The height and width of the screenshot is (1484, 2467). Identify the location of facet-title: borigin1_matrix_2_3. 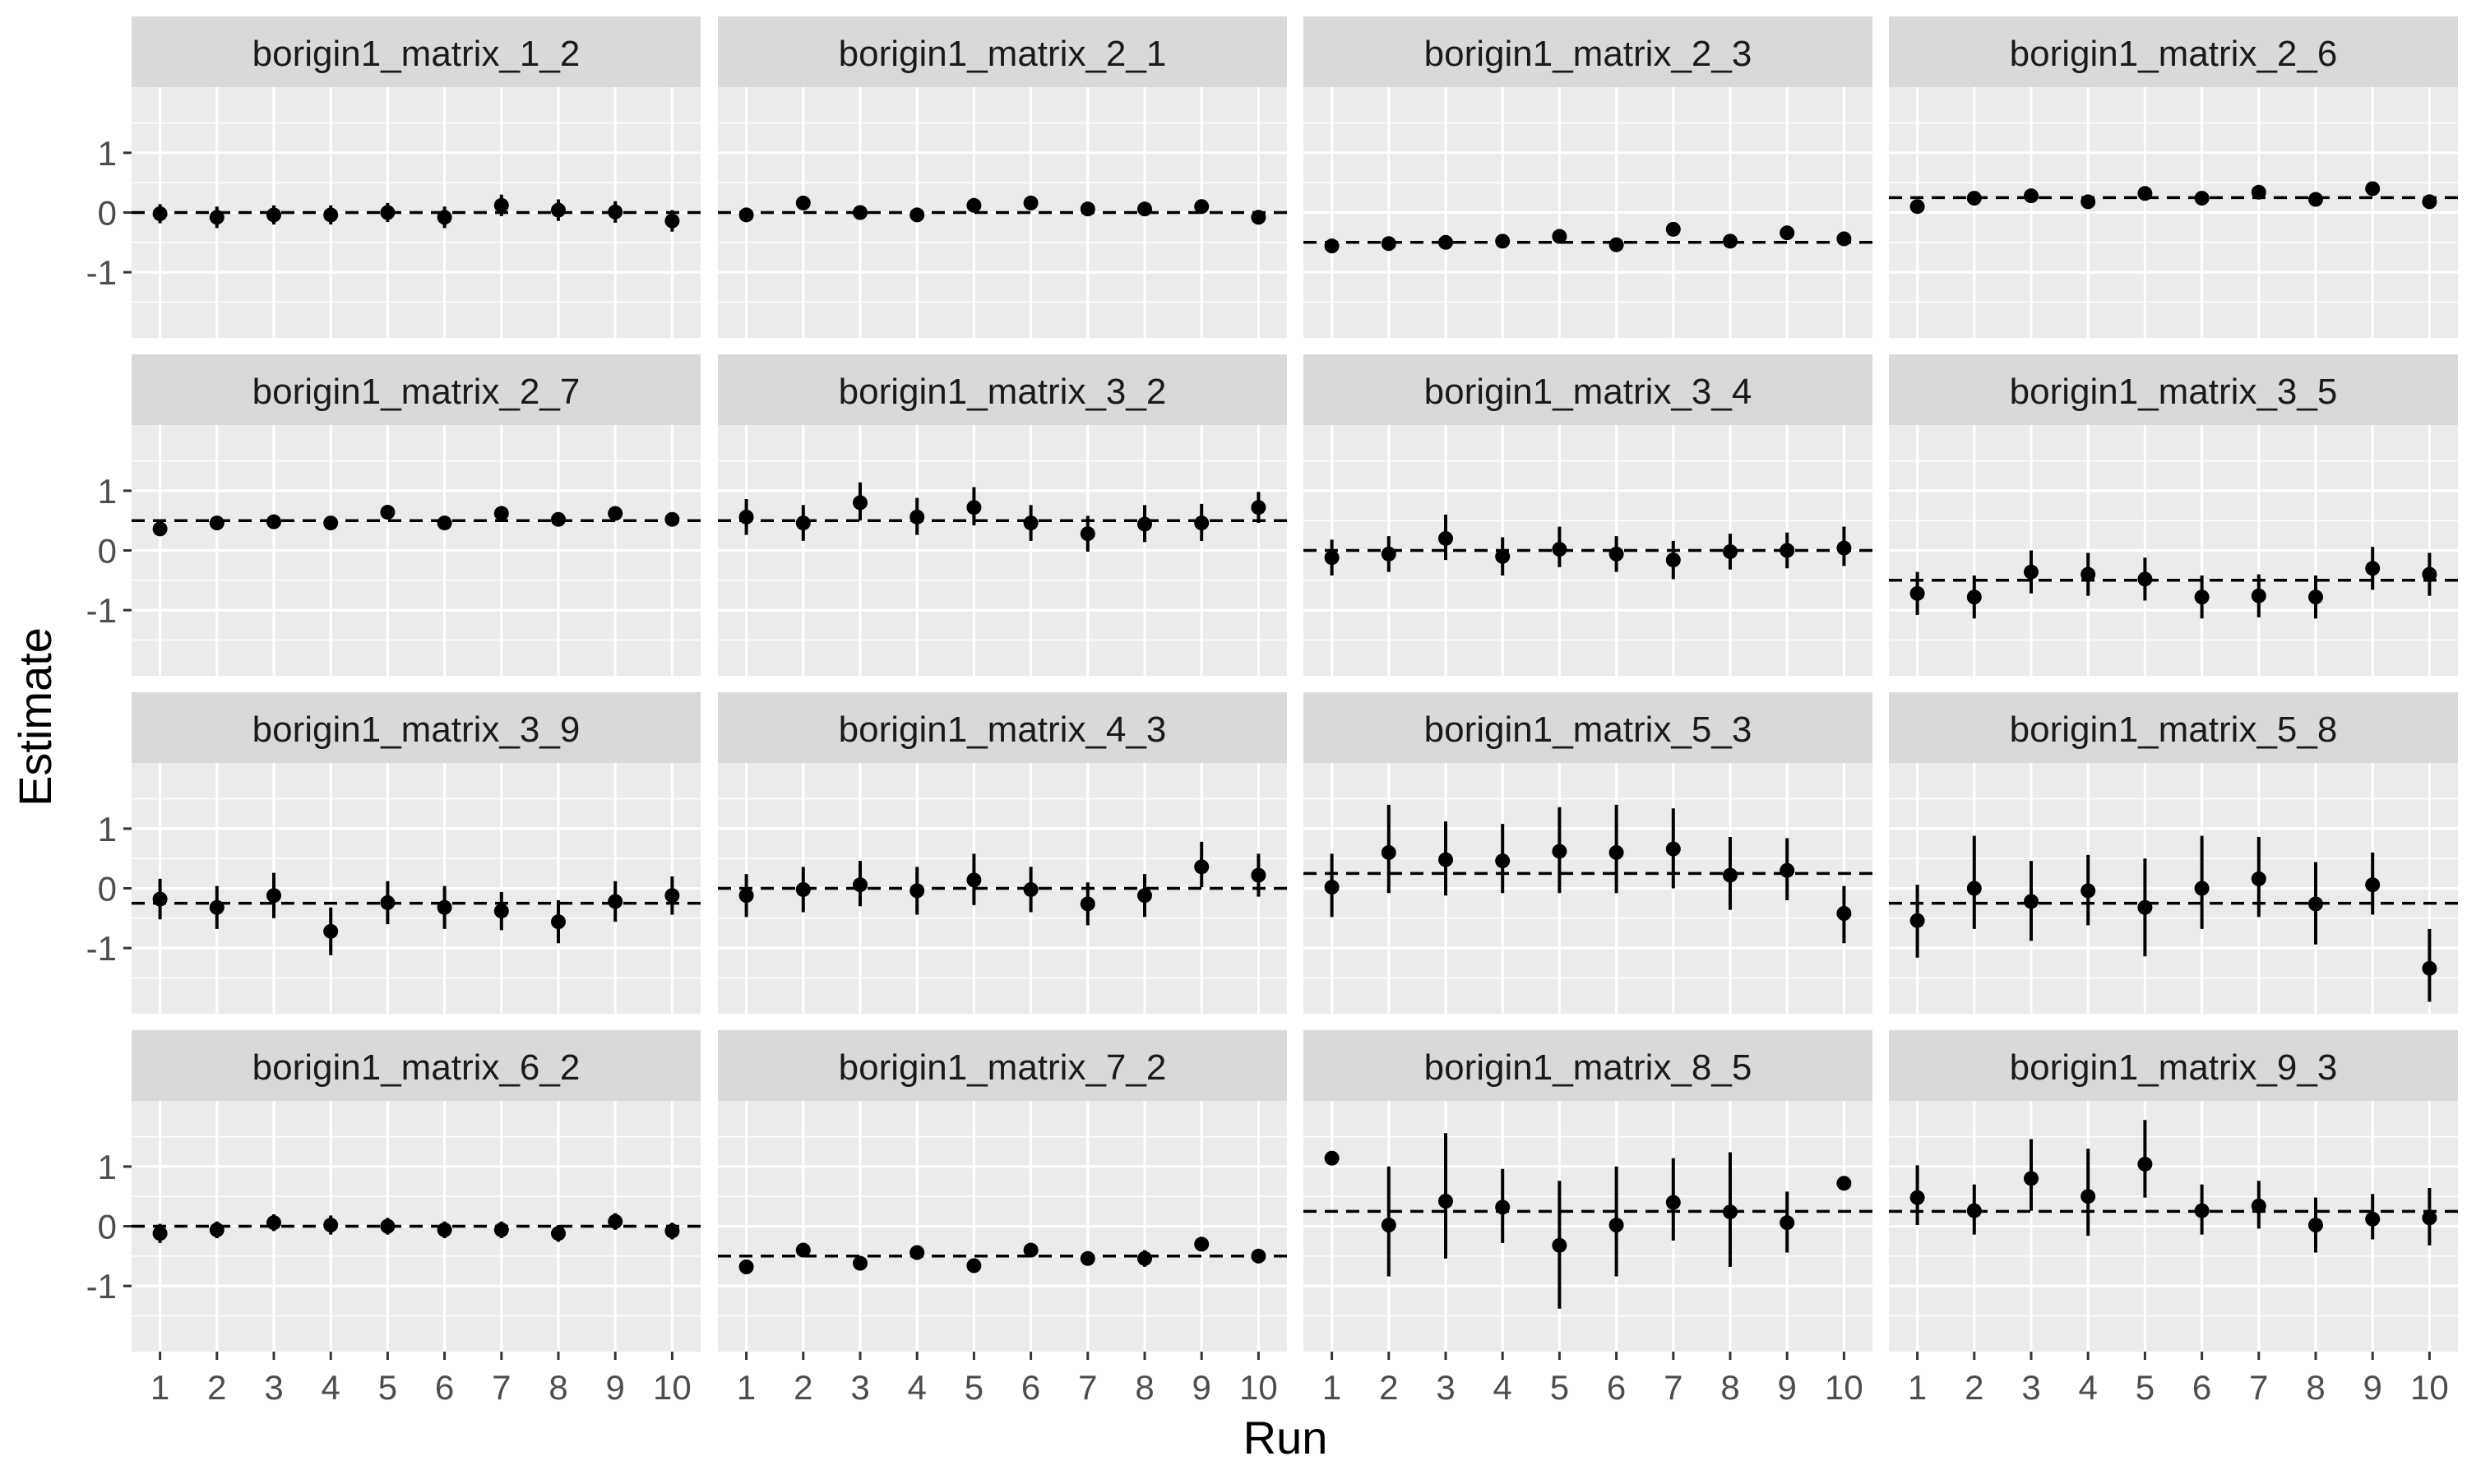
(1588, 54).